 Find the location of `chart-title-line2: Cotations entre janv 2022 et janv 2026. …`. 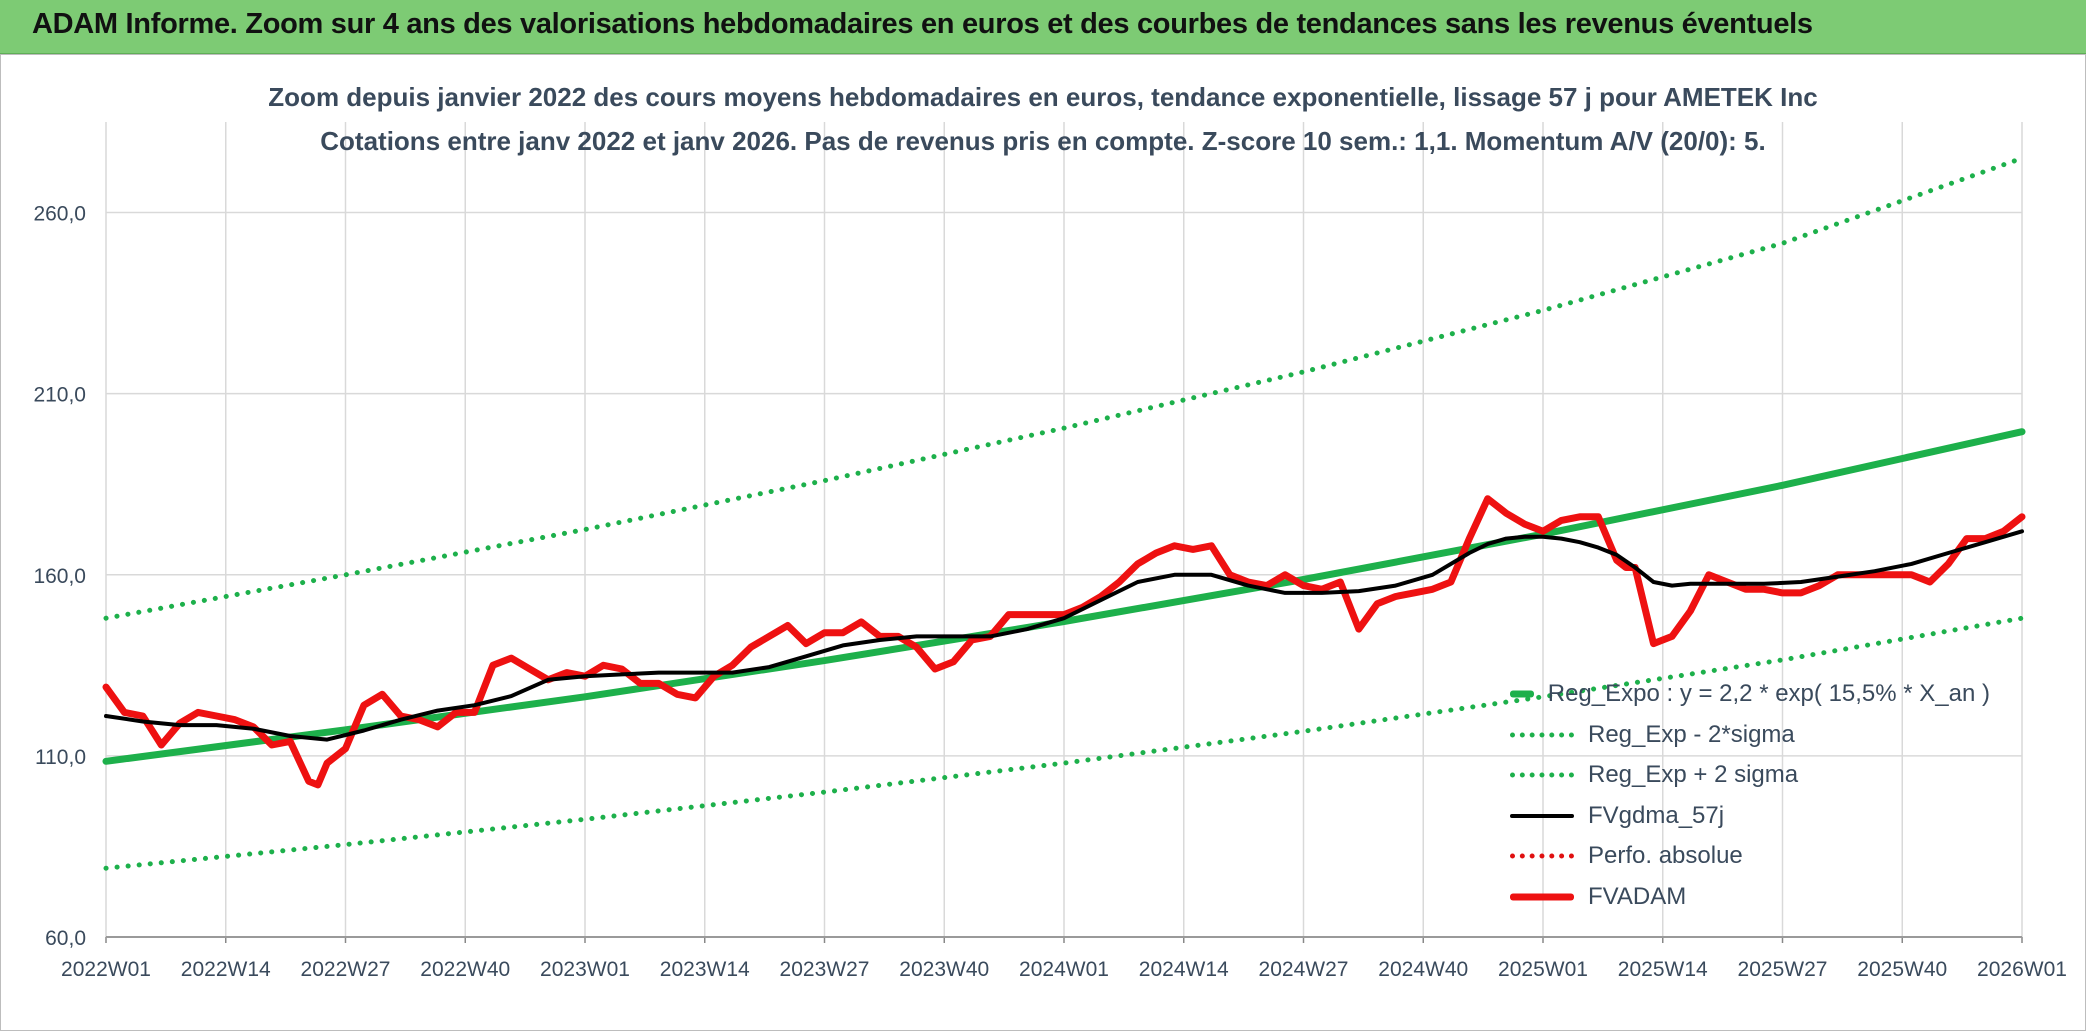

chart-title-line2: Cotations entre janv 2022 et janv 2026. … is located at coordinates (1043, 141).